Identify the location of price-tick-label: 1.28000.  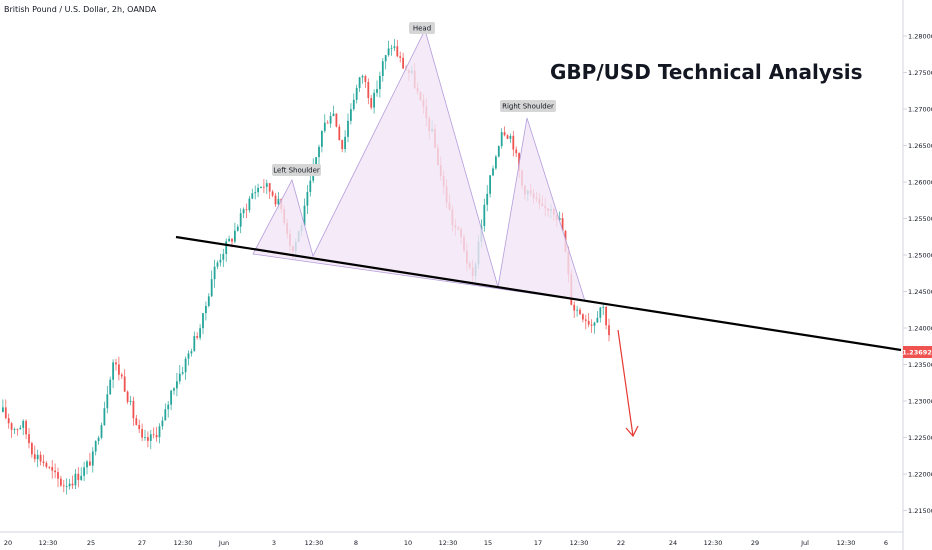
(920, 36).